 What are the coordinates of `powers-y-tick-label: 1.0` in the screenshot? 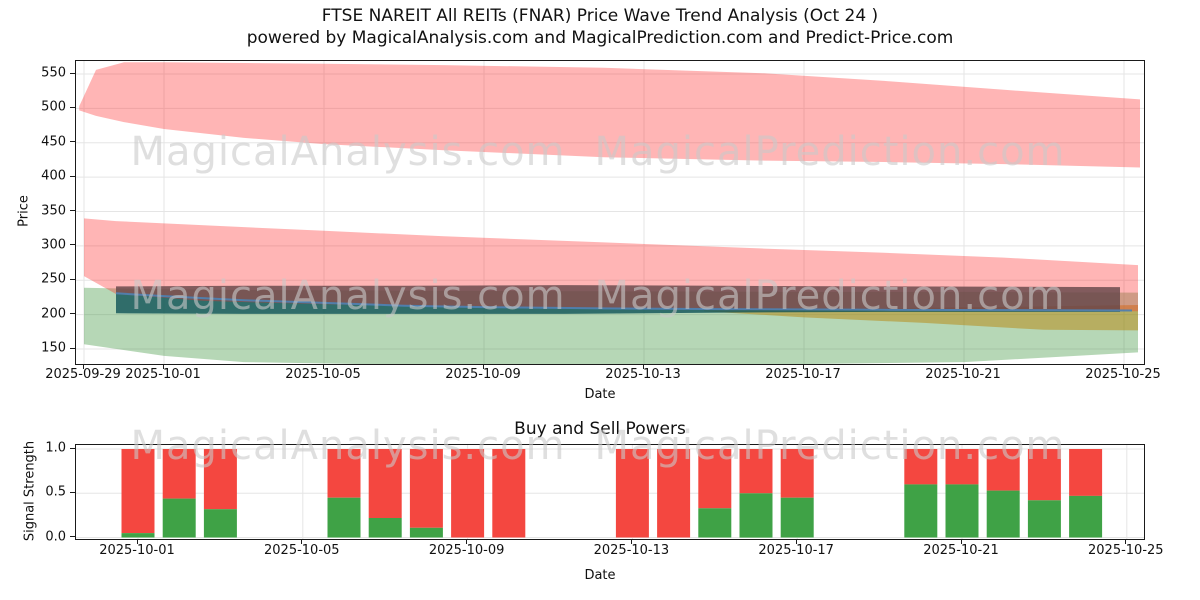 It's located at (55, 448).